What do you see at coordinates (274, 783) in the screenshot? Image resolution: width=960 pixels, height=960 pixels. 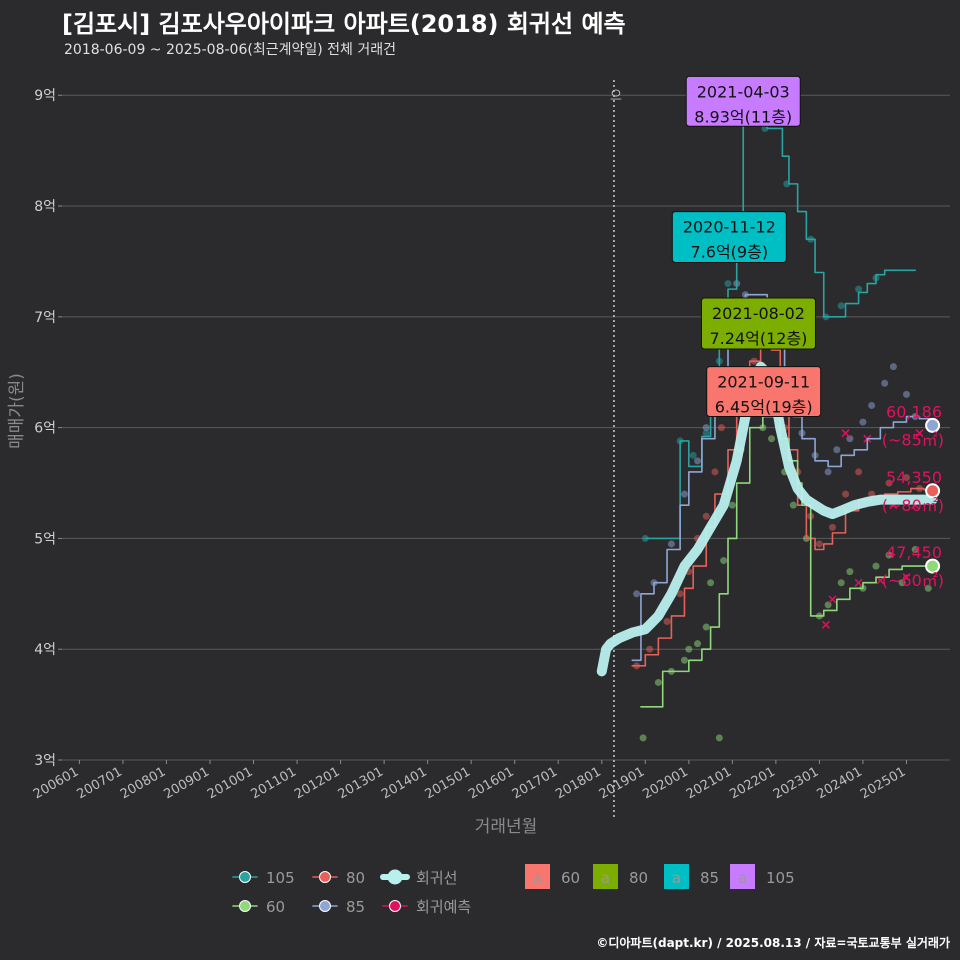 I see `x-tick-label: 201101` at bounding box center [274, 783].